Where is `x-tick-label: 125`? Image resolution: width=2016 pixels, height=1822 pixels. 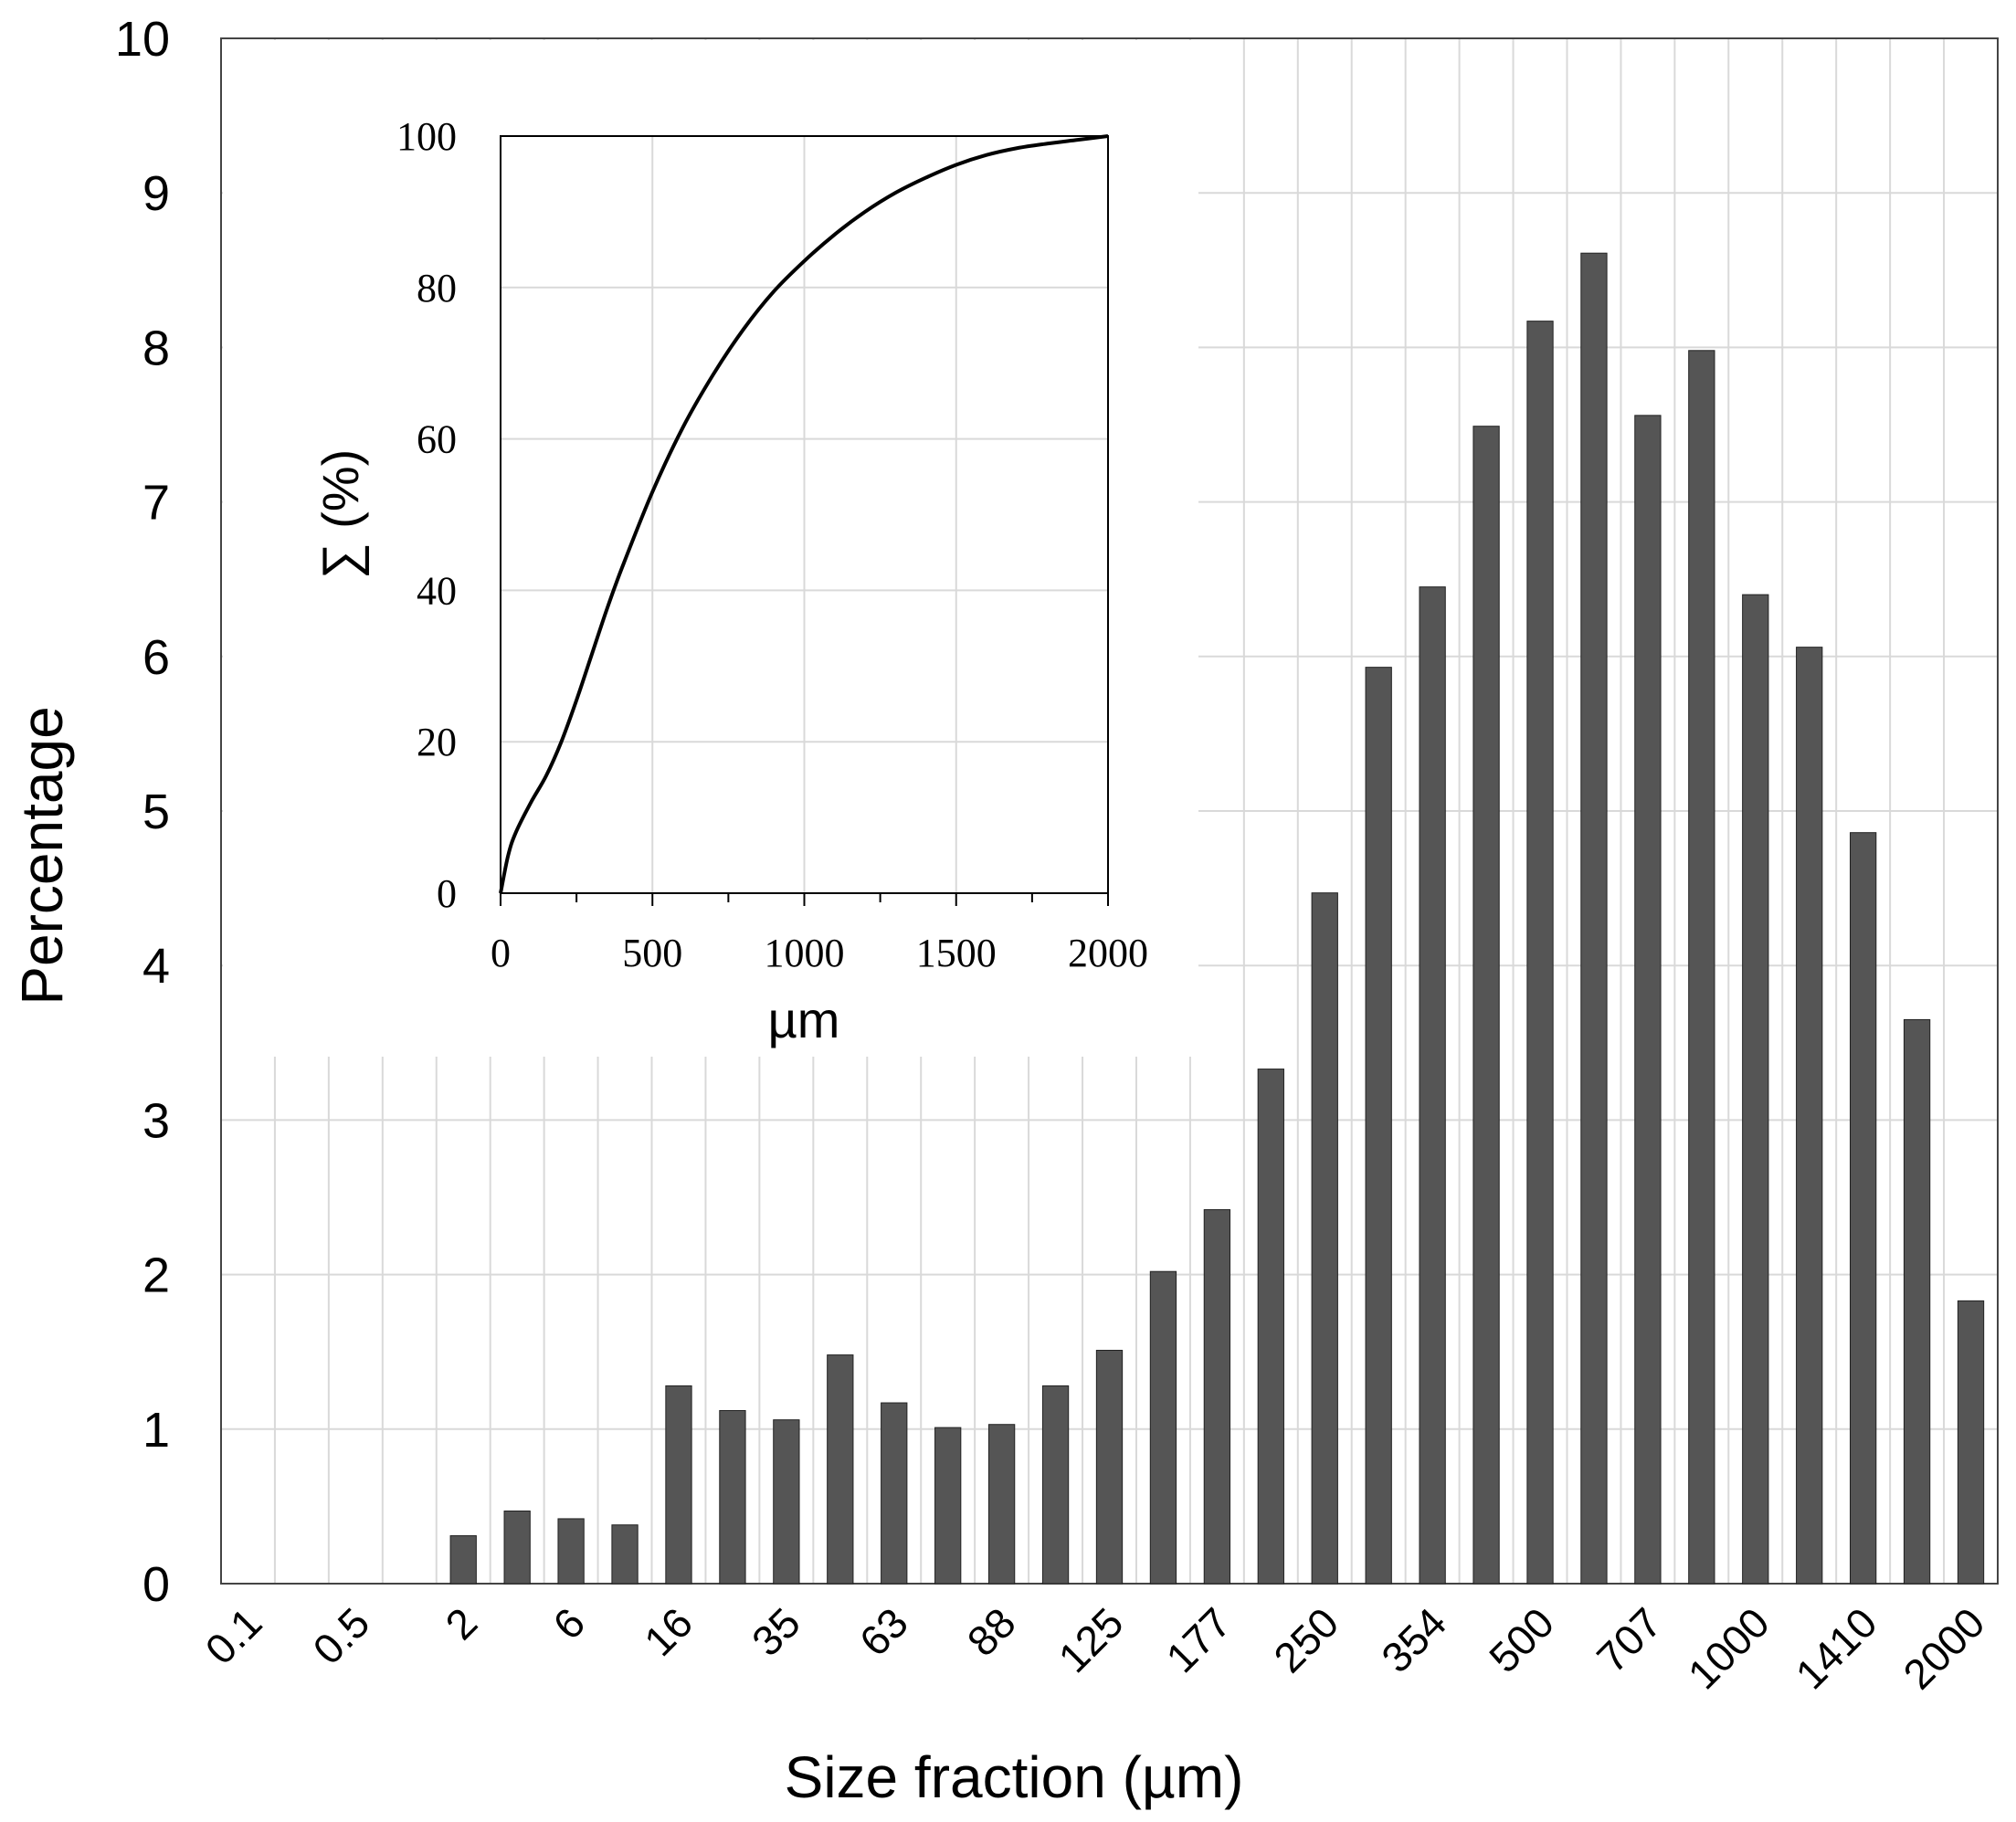
x-tick-label: 125 is located at coordinates (1091, 1639).